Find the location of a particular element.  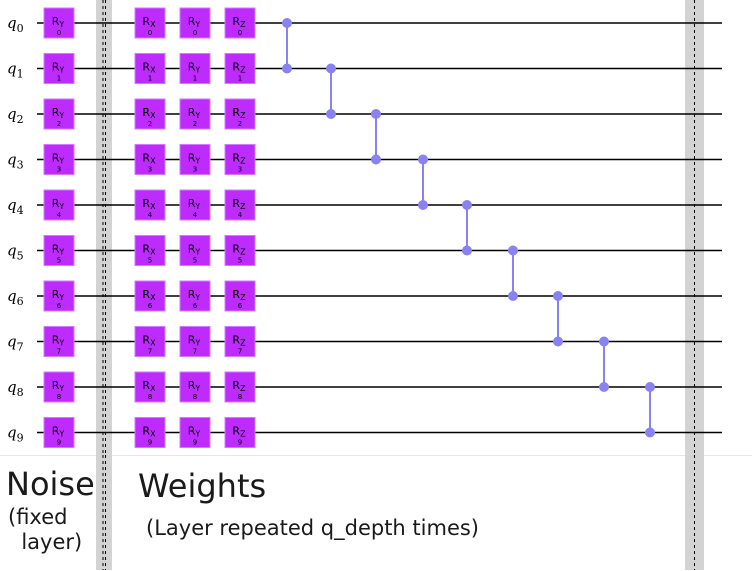

gate-index: 3 is located at coordinates (150, 170).